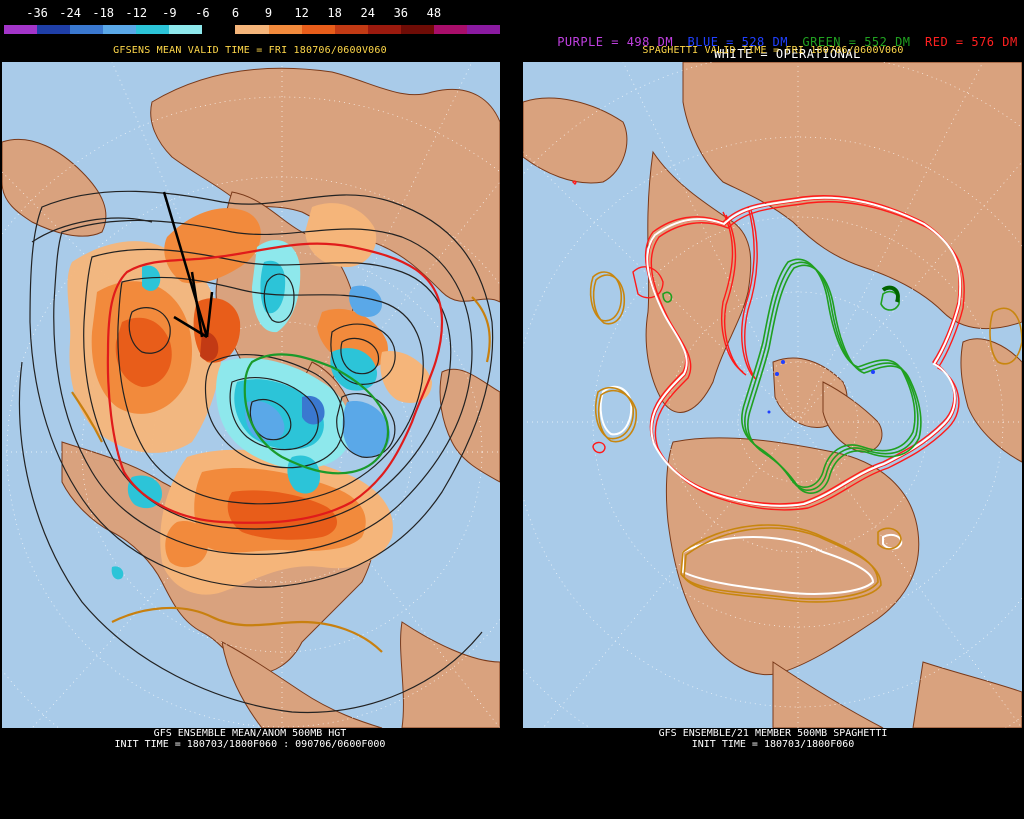 The width and height of the screenshot is (1024, 819). I want to click on green-552-contours, so click(792, 376).